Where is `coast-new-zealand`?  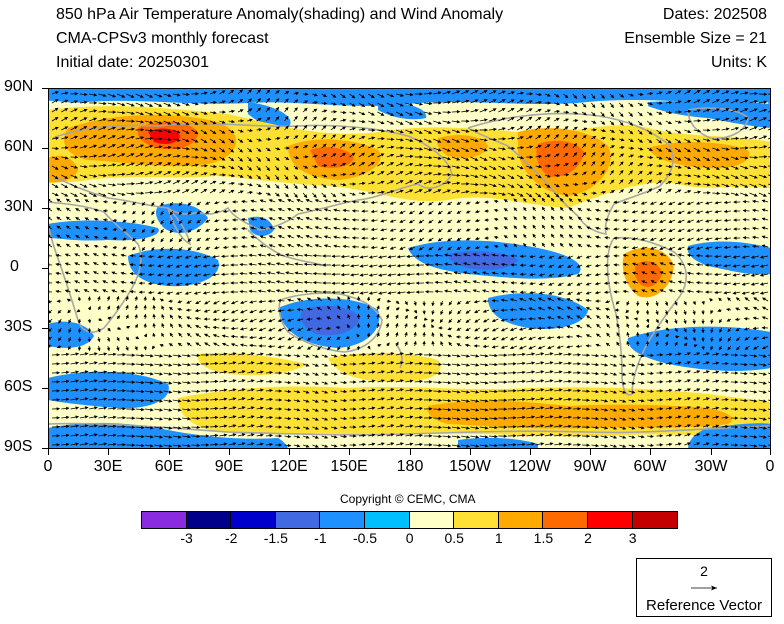
coast-new-zealand is located at coordinates (399, 356).